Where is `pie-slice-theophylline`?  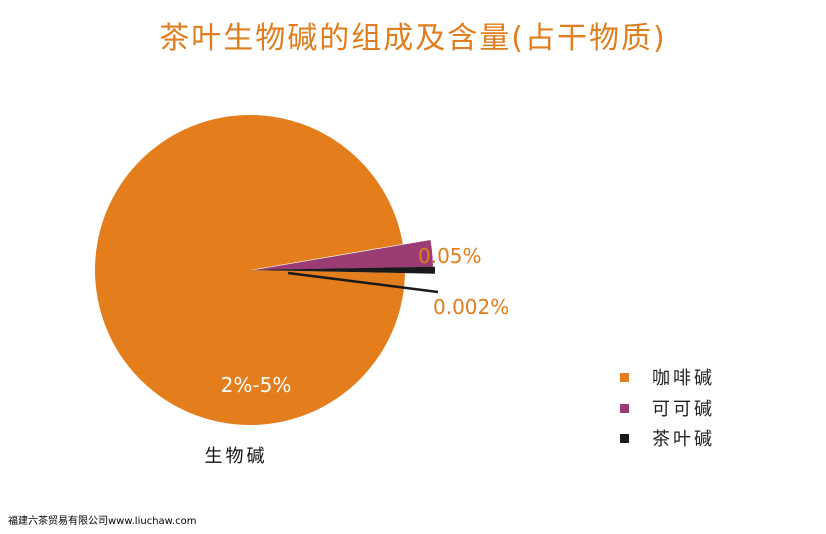 pie-slice-theophylline is located at coordinates (342, 270).